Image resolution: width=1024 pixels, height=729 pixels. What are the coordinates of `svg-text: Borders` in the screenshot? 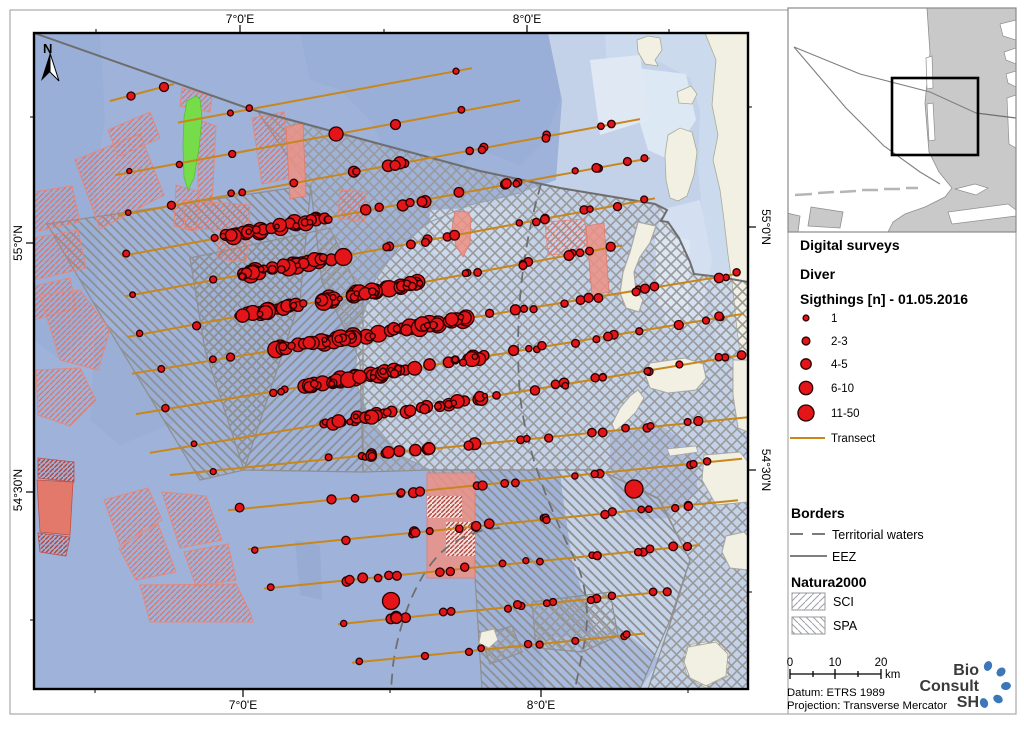 It's located at (818, 513).